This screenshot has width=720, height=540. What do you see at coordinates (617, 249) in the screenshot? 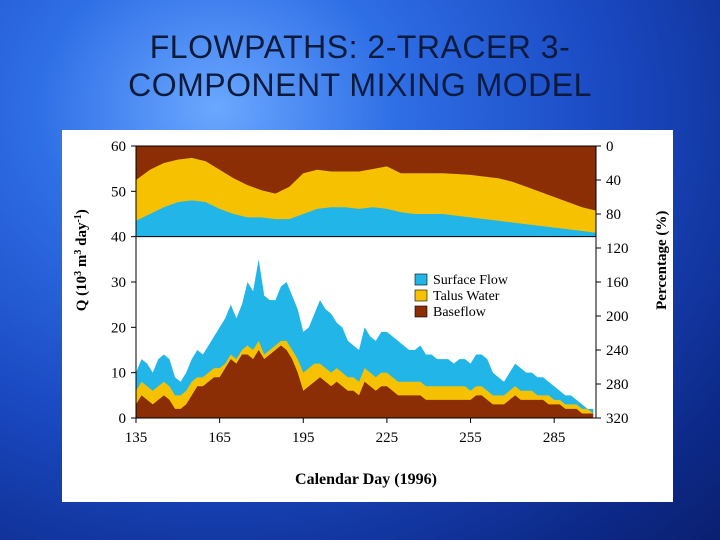
I see `y-tick-label-right: 120` at bounding box center [617, 249].